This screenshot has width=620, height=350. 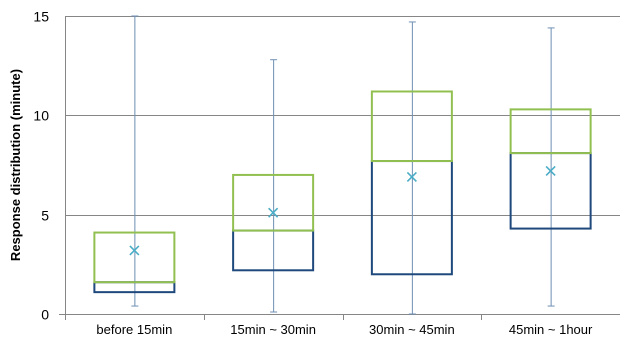 What do you see at coordinates (134, 329) in the screenshot?
I see `x-category-label: before 15min` at bounding box center [134, 329].